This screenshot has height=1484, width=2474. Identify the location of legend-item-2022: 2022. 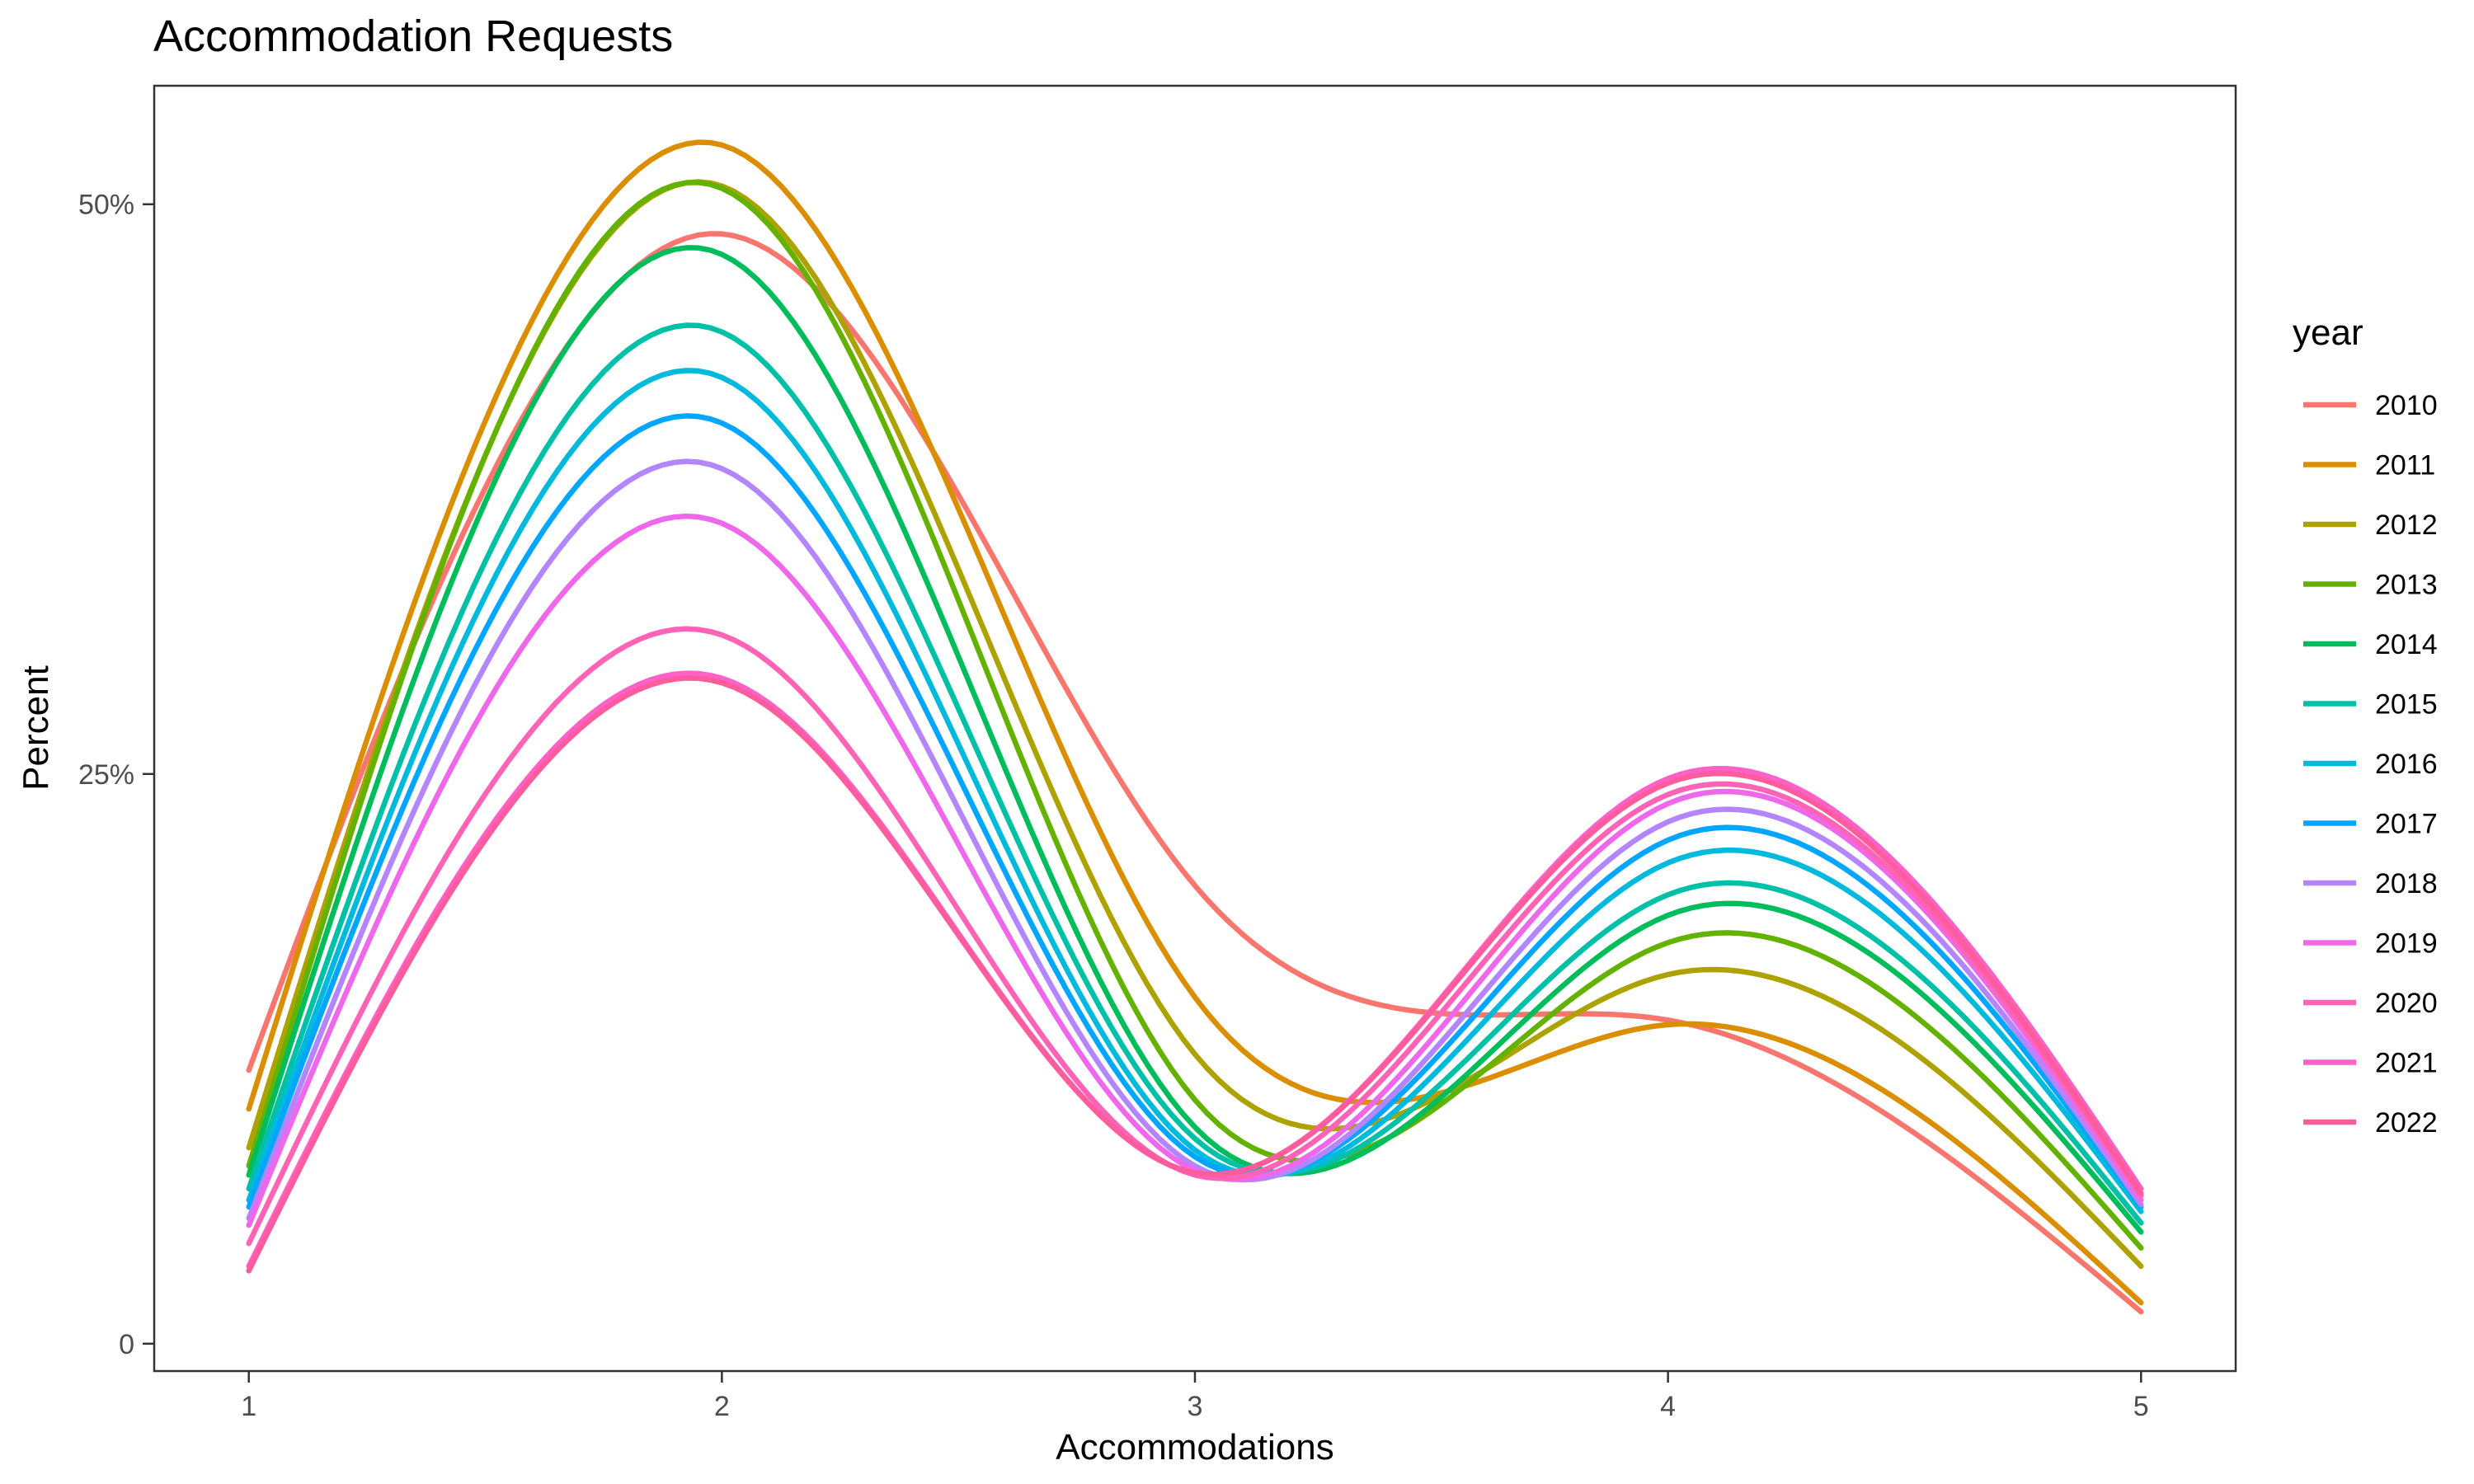
(2370, 1123).